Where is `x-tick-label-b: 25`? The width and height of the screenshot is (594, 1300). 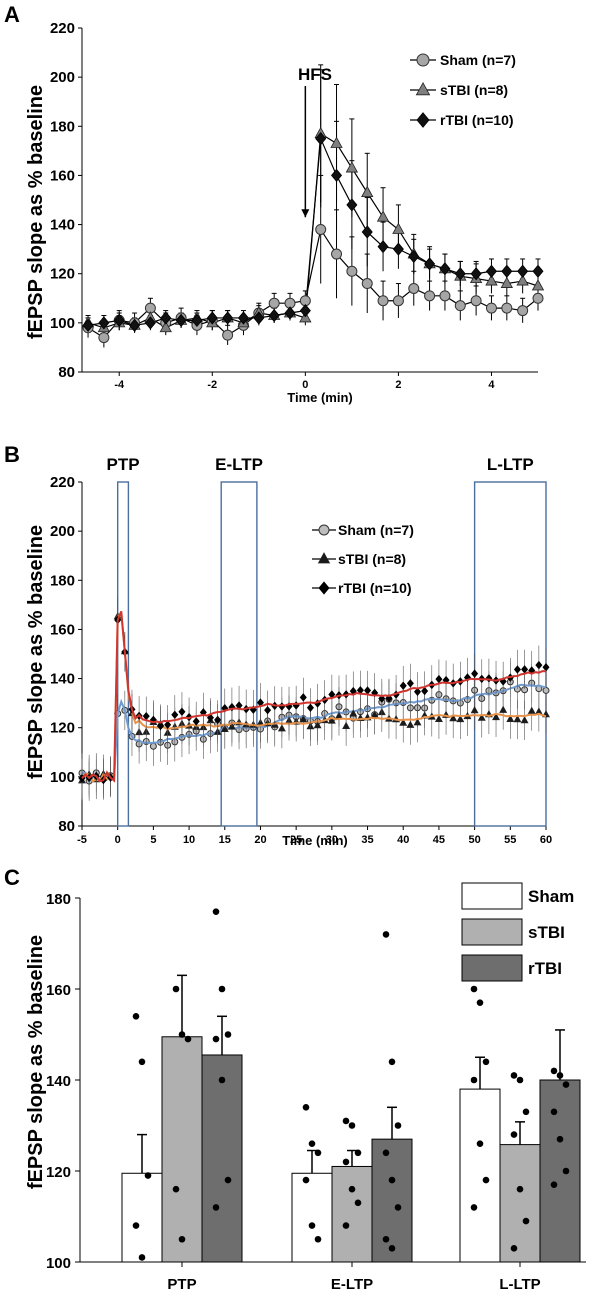
x-tick-label-b: 25 is located at coordinates (296, 840).